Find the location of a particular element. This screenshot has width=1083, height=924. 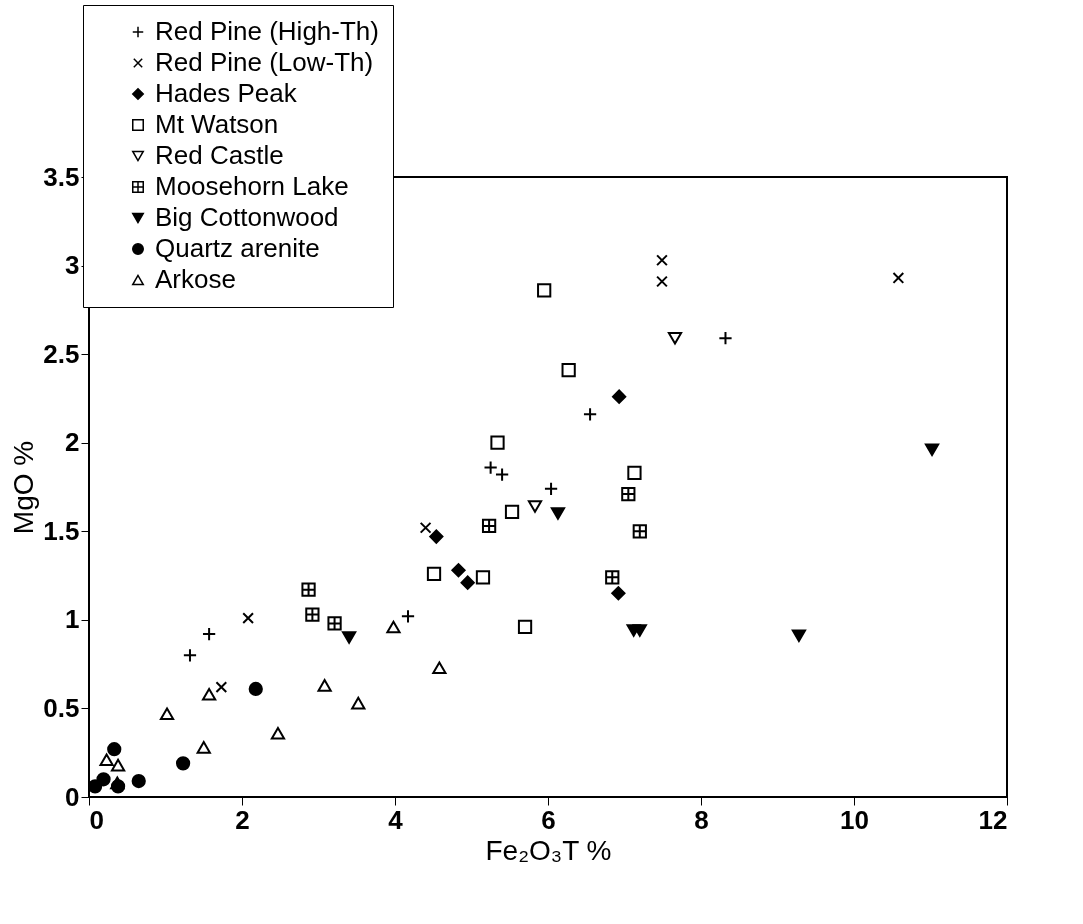

legend-label: Red Castle is located at coordinates (219, 155).